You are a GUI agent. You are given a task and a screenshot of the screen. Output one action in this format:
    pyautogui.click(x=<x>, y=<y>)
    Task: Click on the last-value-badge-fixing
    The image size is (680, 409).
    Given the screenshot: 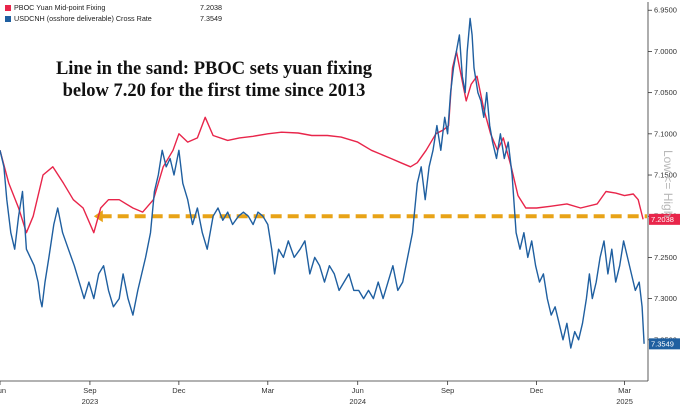 What is the action you would take?
    pyautogui.click(x=664, y=219)
    